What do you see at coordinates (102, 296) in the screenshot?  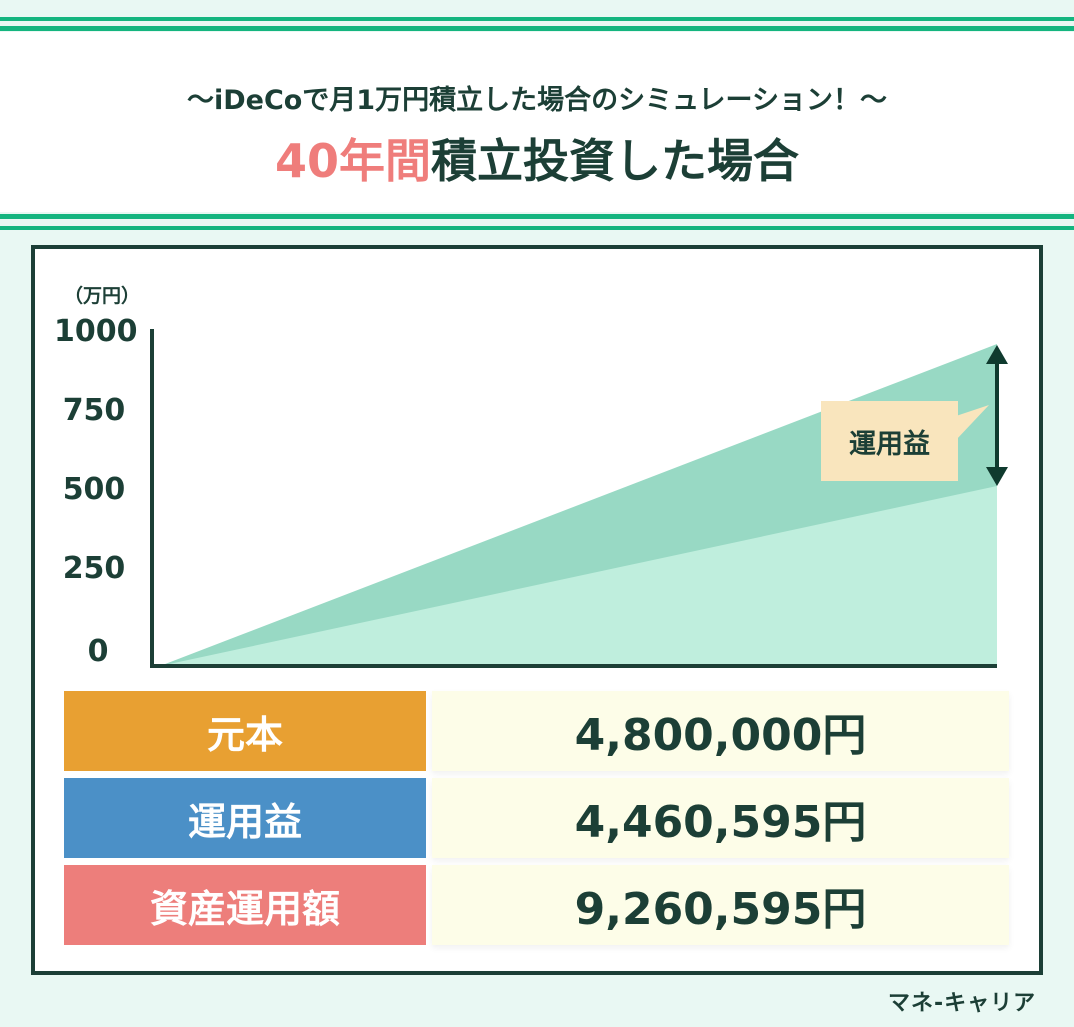 I see `y-axis-unit: （万円）` at bounding box center [102, 296].